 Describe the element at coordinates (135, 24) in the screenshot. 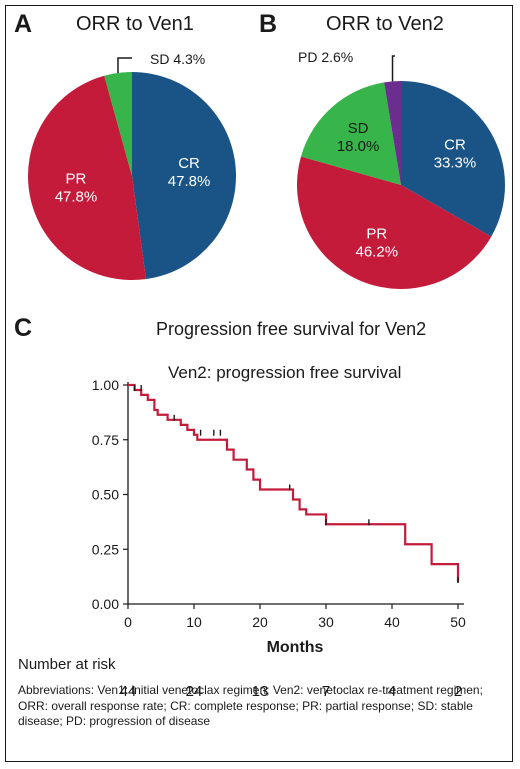

I see `pie1-title: ORR to Ven1` at that location.